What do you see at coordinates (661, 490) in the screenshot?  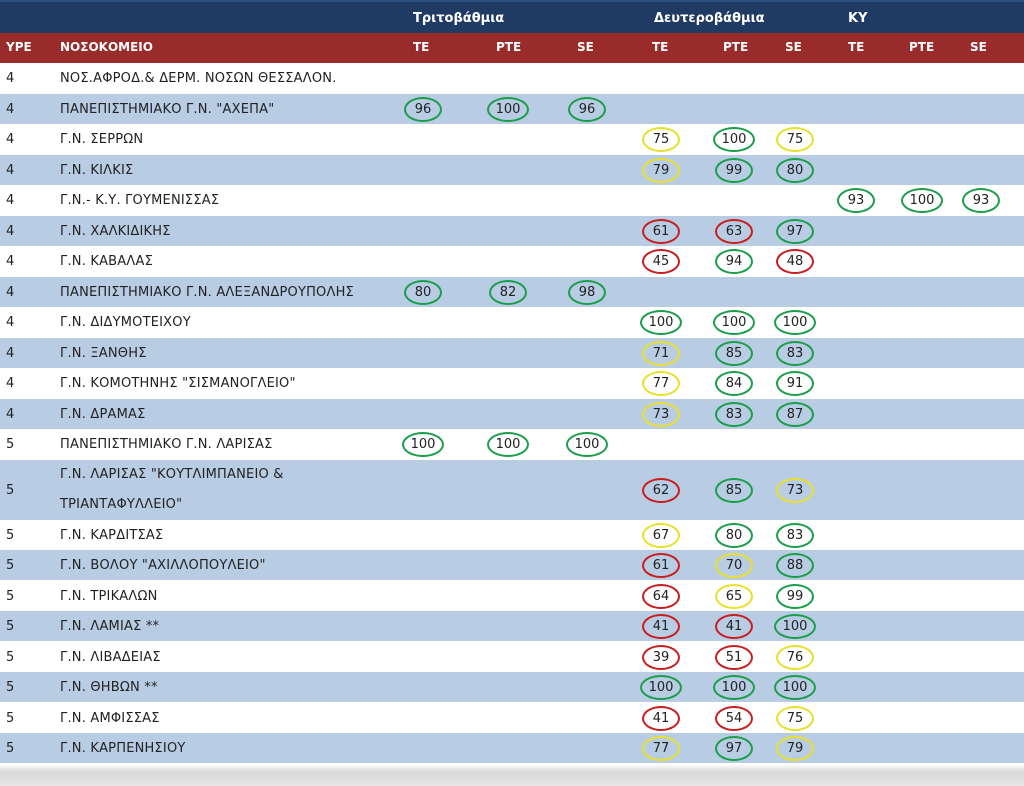 I see `score-s-te: 62` at bounding box center [661, 490].